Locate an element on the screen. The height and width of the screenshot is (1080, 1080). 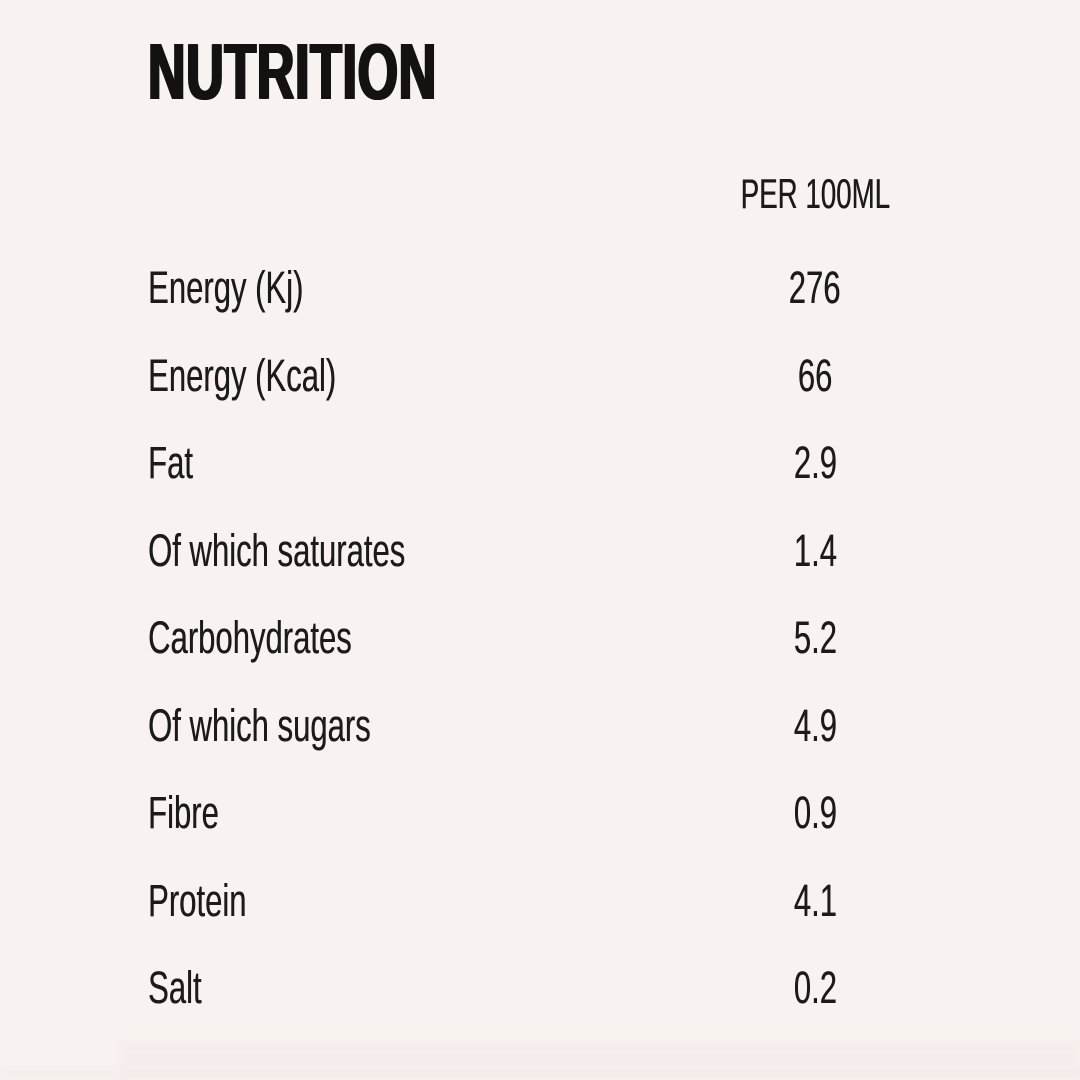
per-100ml-column-header: PER 100ML is located at coordinates (815, 194).